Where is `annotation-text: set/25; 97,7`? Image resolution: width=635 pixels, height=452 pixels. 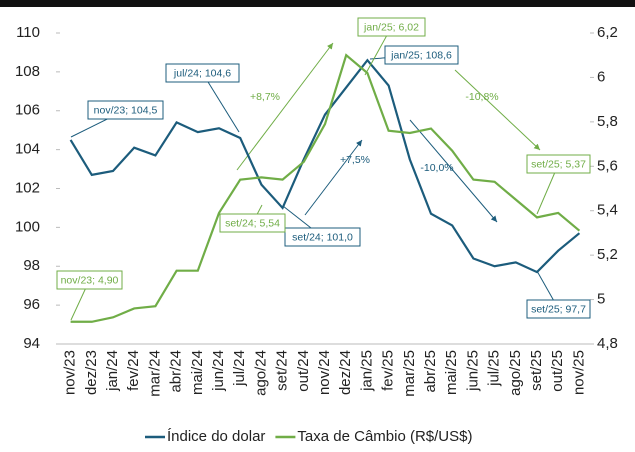
annotation-text: set/25; 97,7 is located at coordinates (558, 309).